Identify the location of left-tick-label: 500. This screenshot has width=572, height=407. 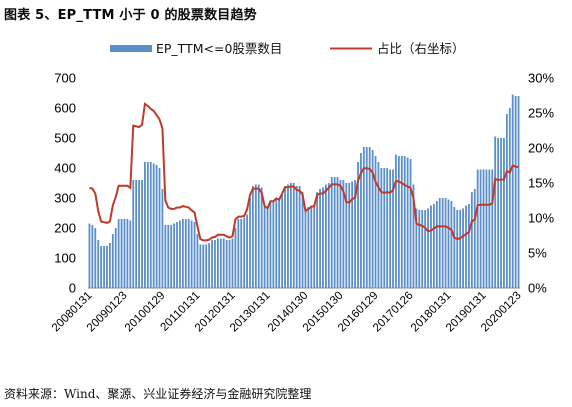
(65, 138).